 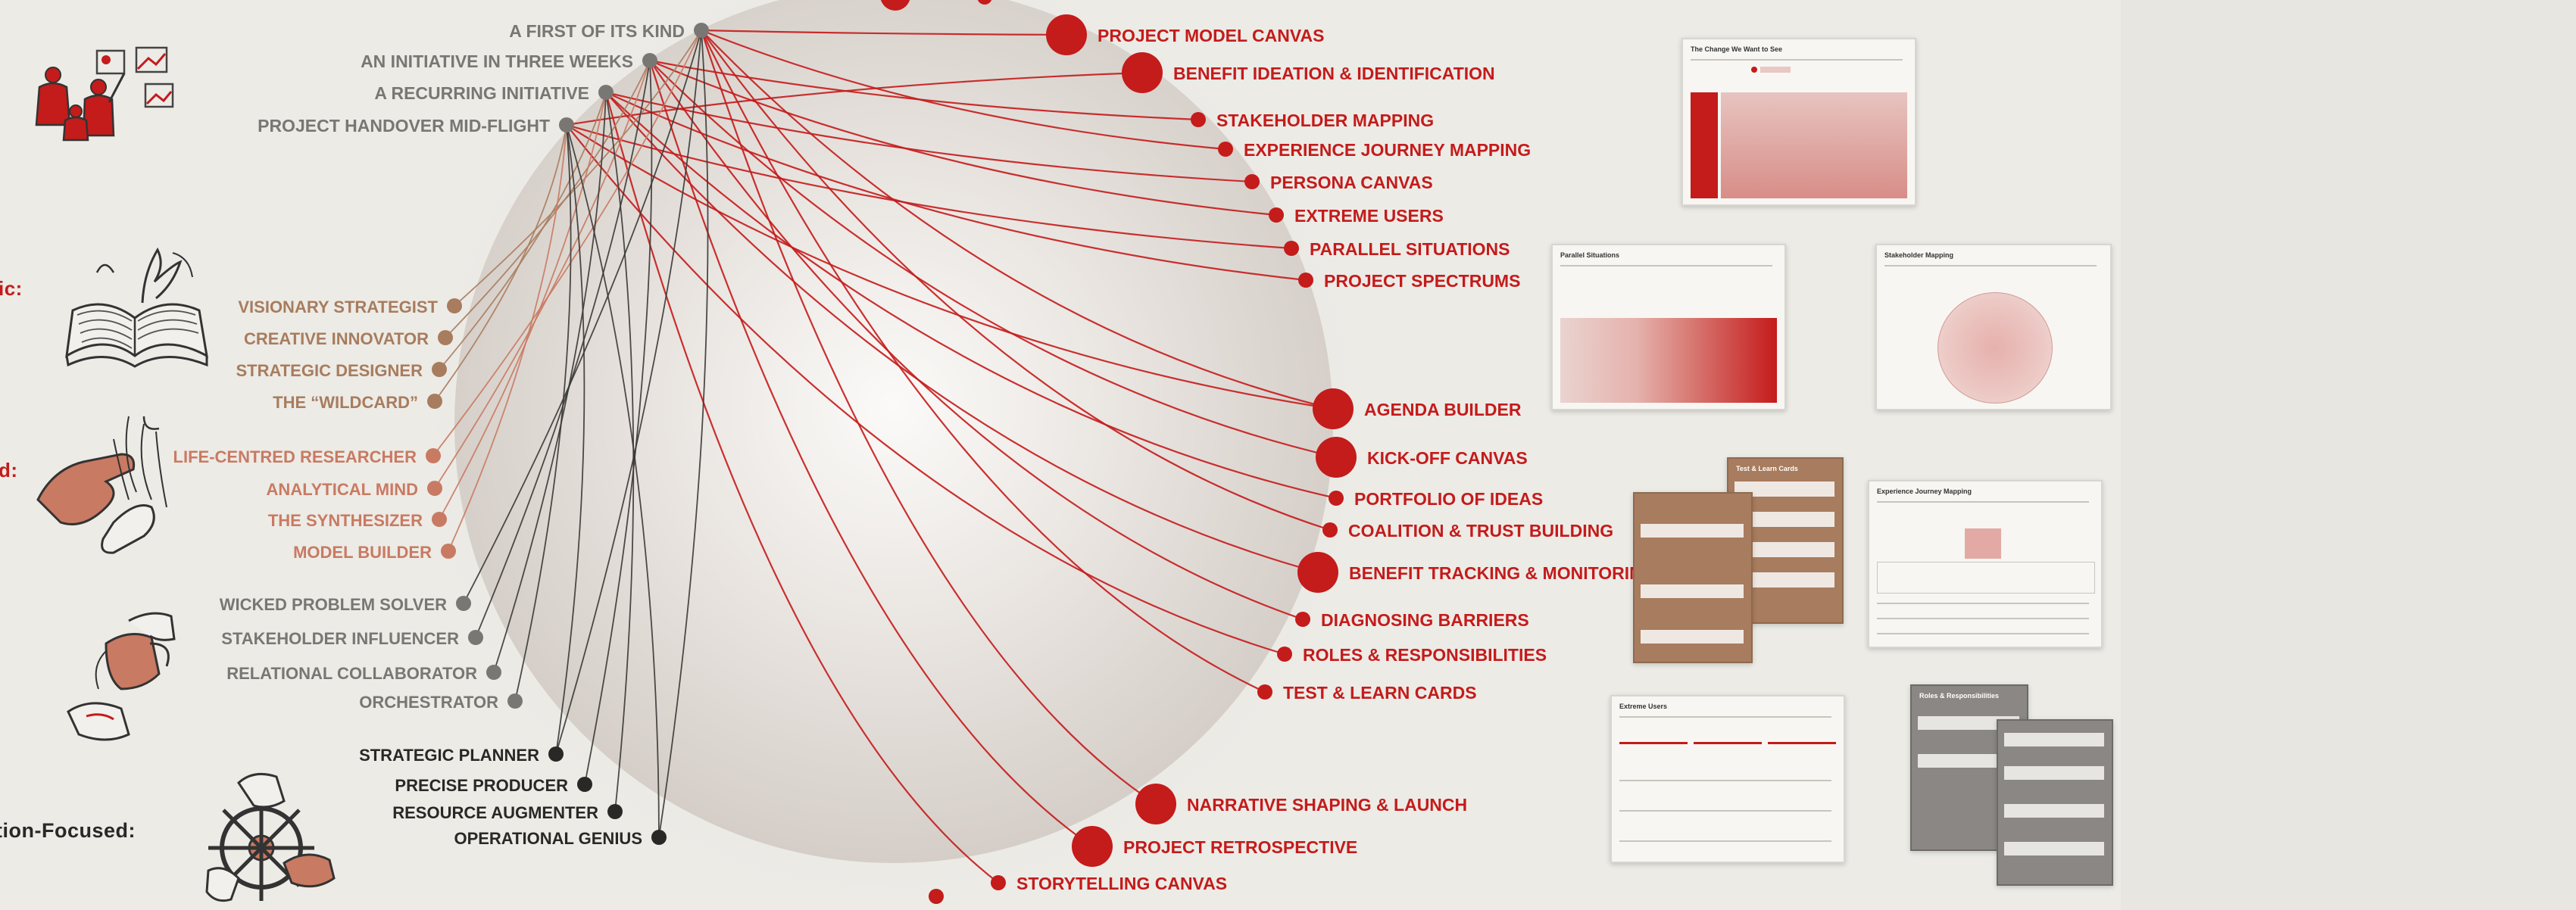 I want to click on role-label: ANALYTICAL MIND, so click(x=343, y=489).